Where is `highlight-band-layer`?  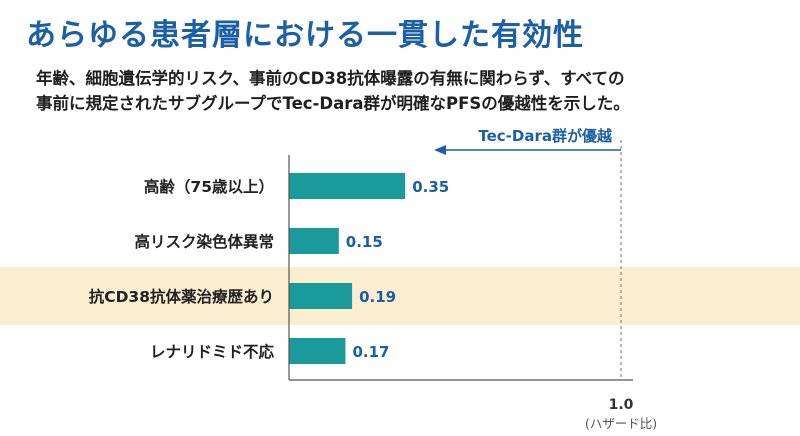 highlight-band-layer is located at coordinates (400, 296).